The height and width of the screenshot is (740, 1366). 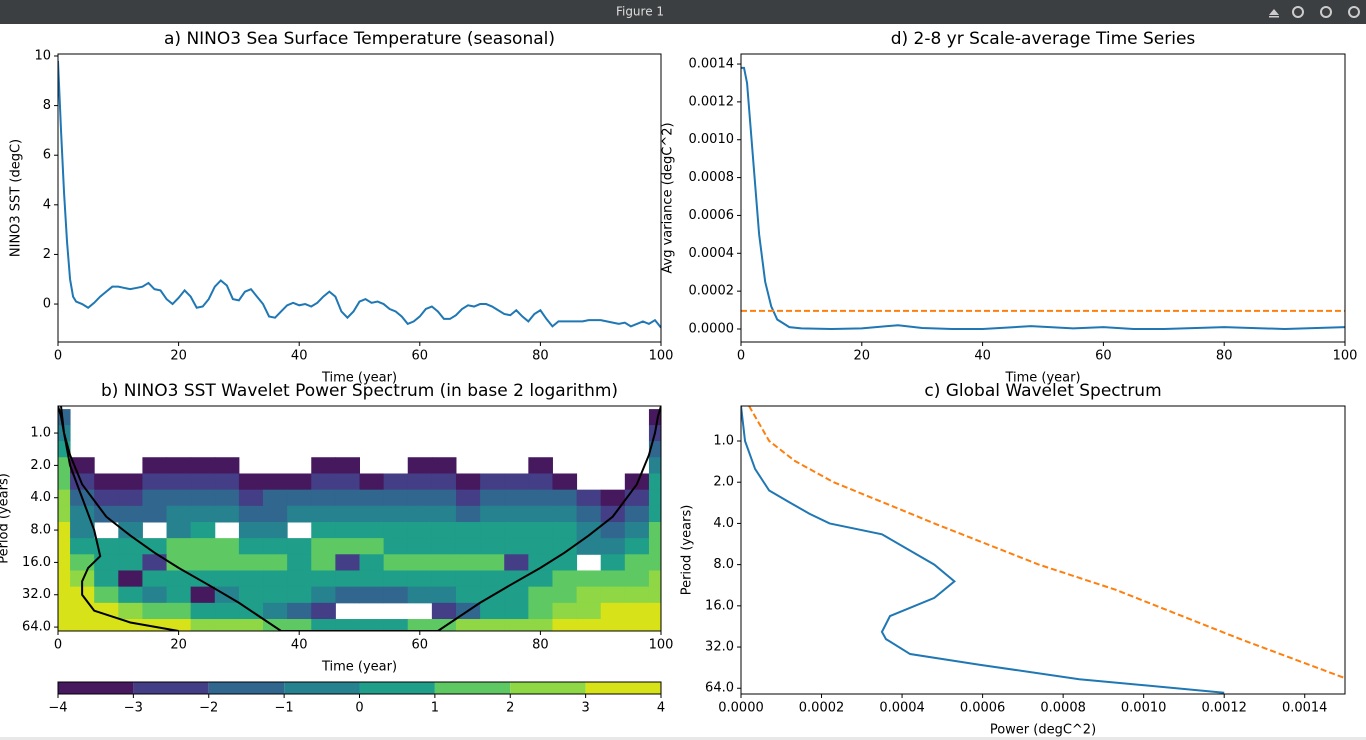 I want to click on minimize-button, so click(x=1298, y=12).